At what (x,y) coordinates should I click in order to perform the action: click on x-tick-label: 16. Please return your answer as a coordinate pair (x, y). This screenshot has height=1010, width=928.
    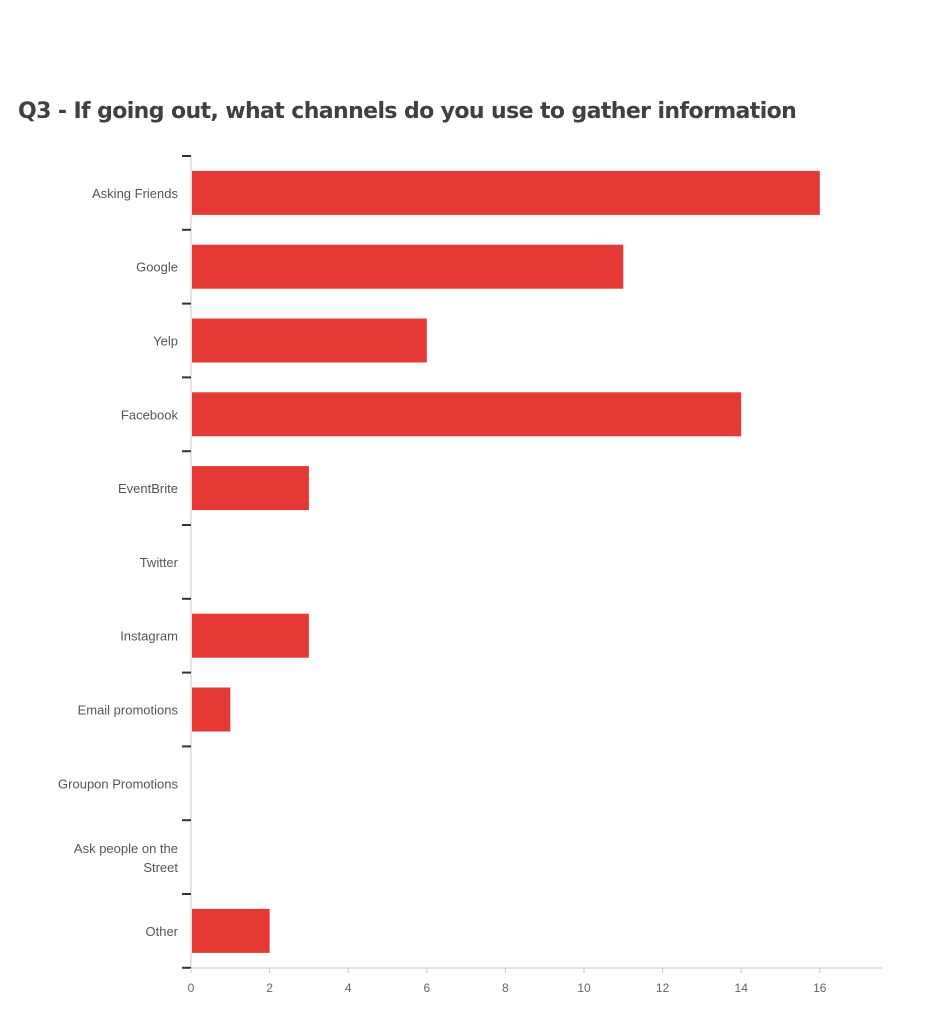
    Looking at the image, I should click on (820, 988).